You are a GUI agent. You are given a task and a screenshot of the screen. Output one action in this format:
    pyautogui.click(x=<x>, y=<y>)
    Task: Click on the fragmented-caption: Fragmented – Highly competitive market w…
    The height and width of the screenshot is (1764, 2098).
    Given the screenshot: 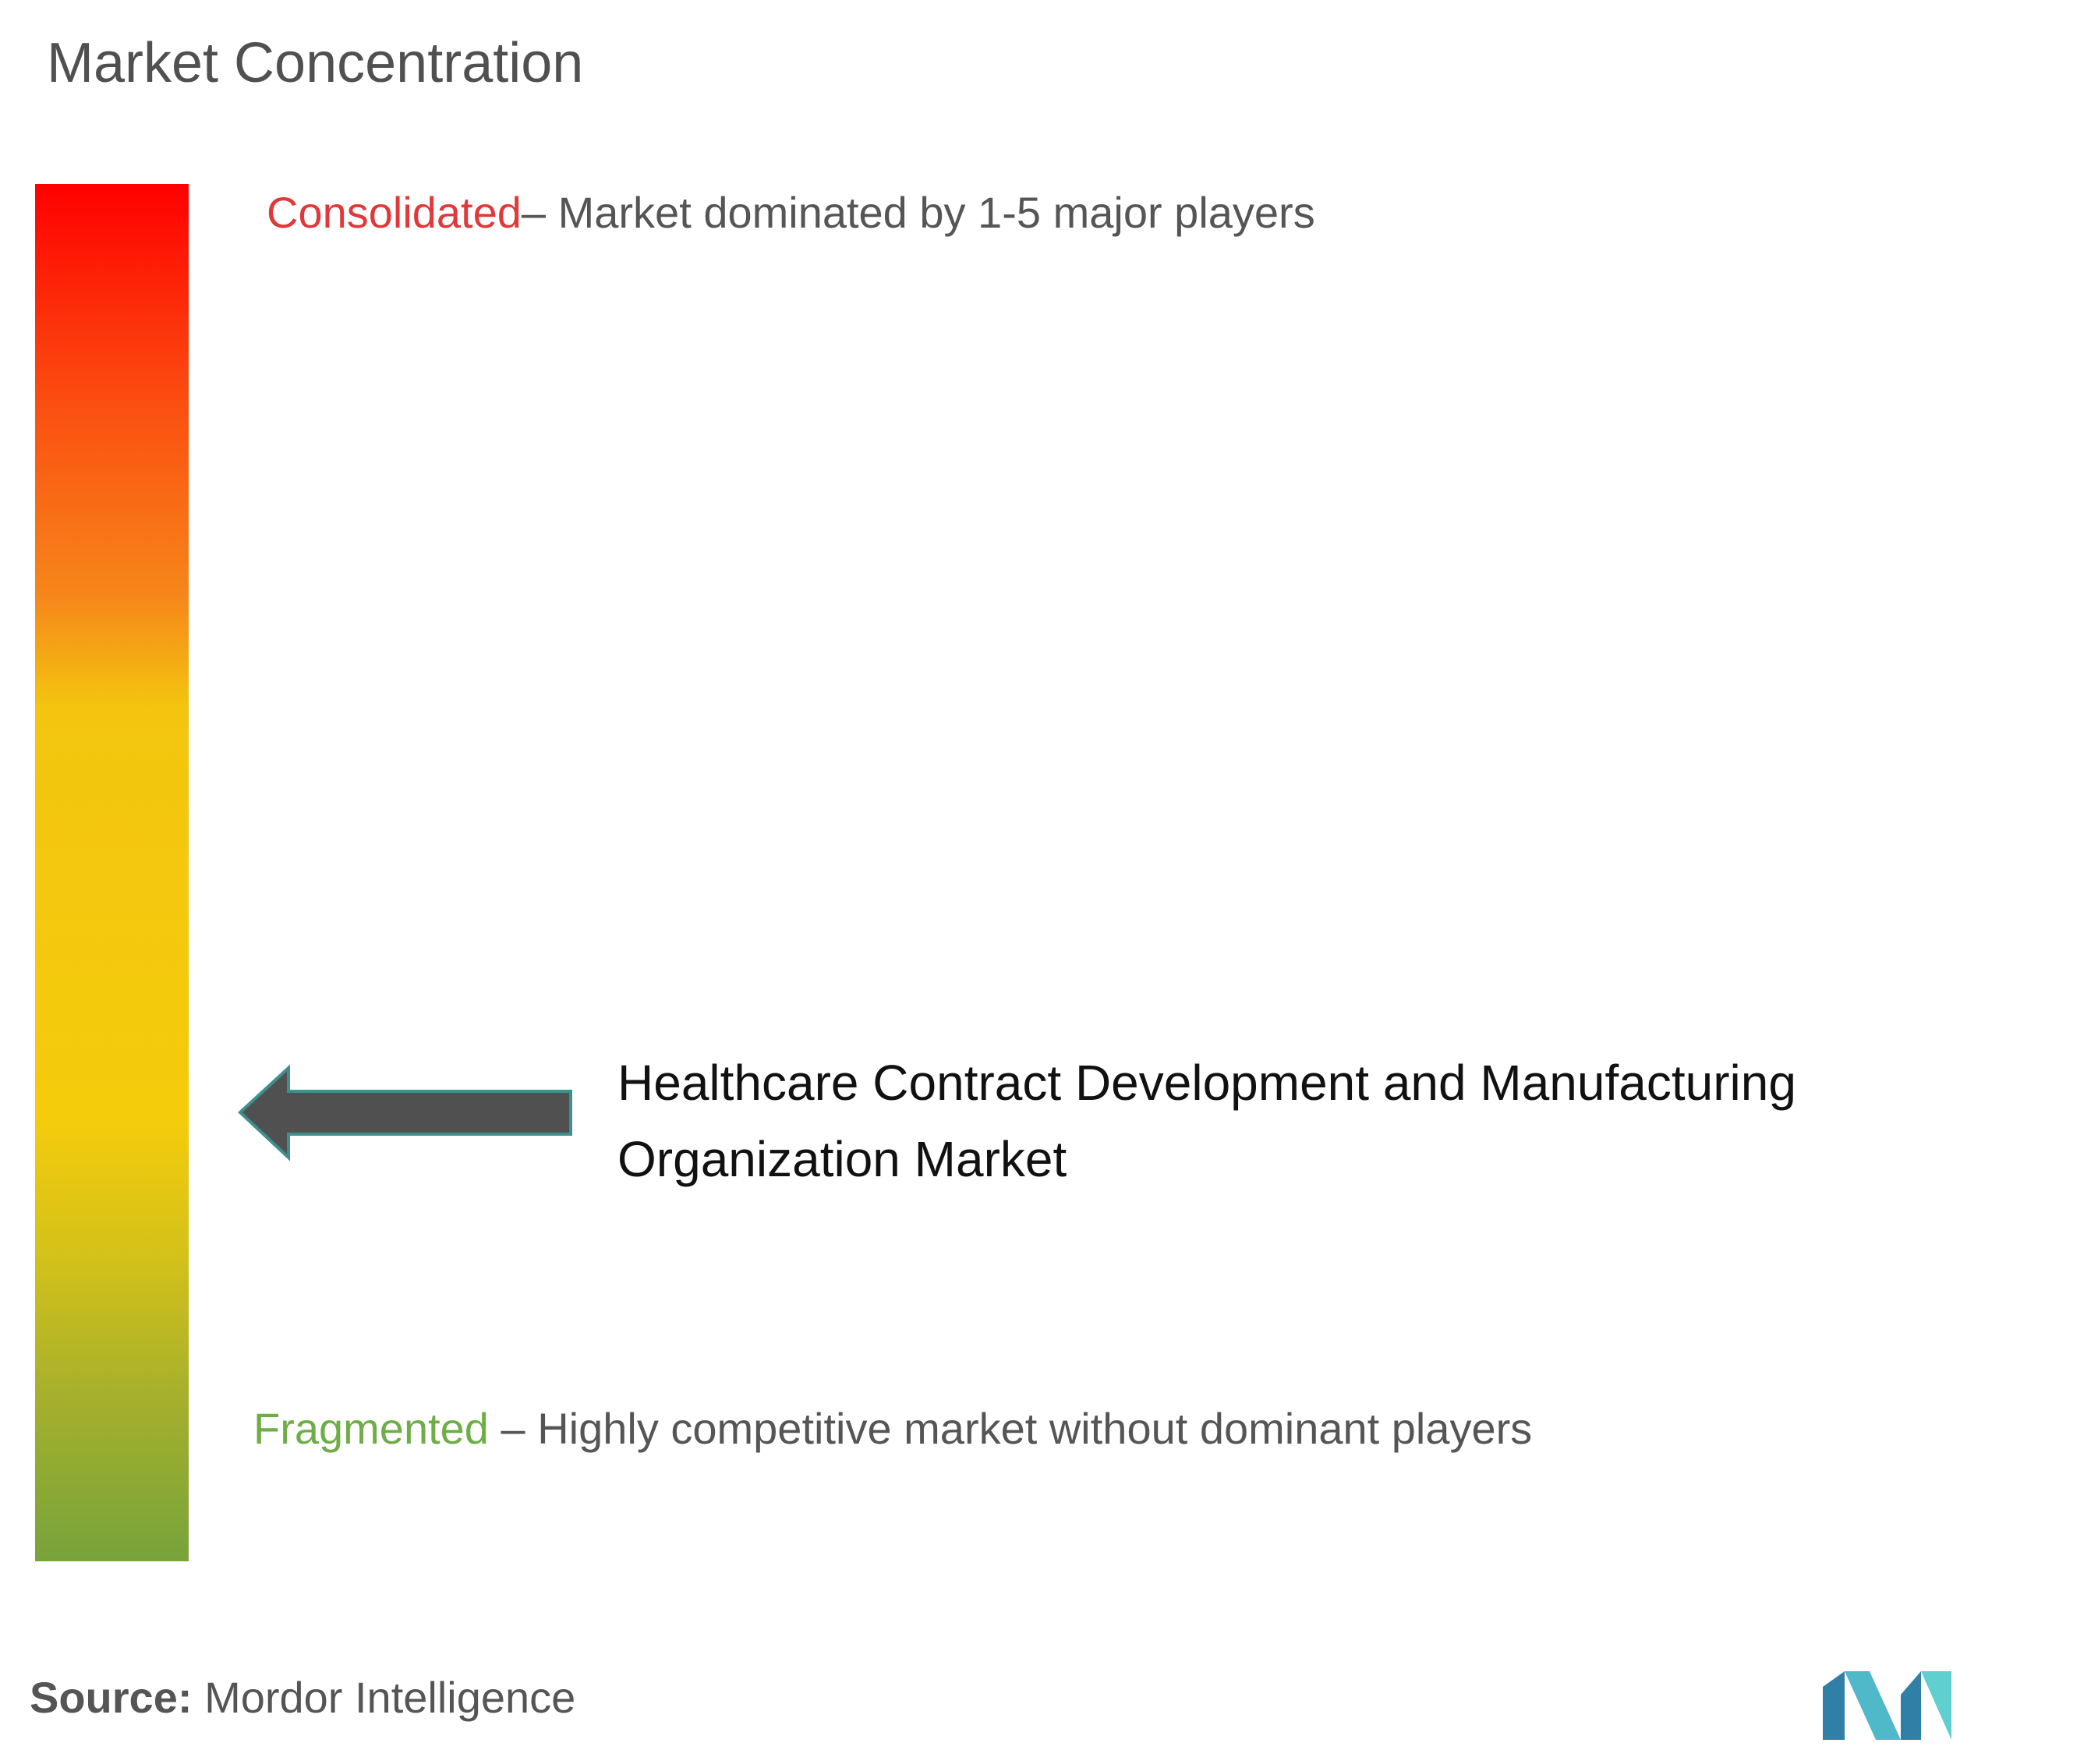 What is the action you would take?
    pyautogui.click(x=924, y=1429)
    